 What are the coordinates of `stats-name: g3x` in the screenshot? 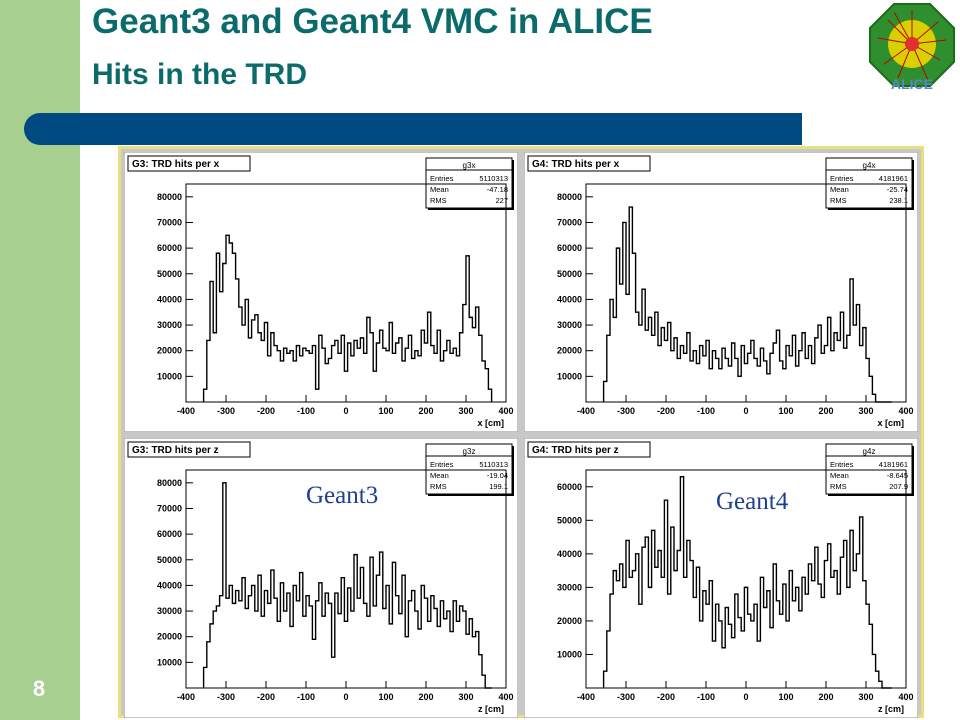 It's located at (469, 165).